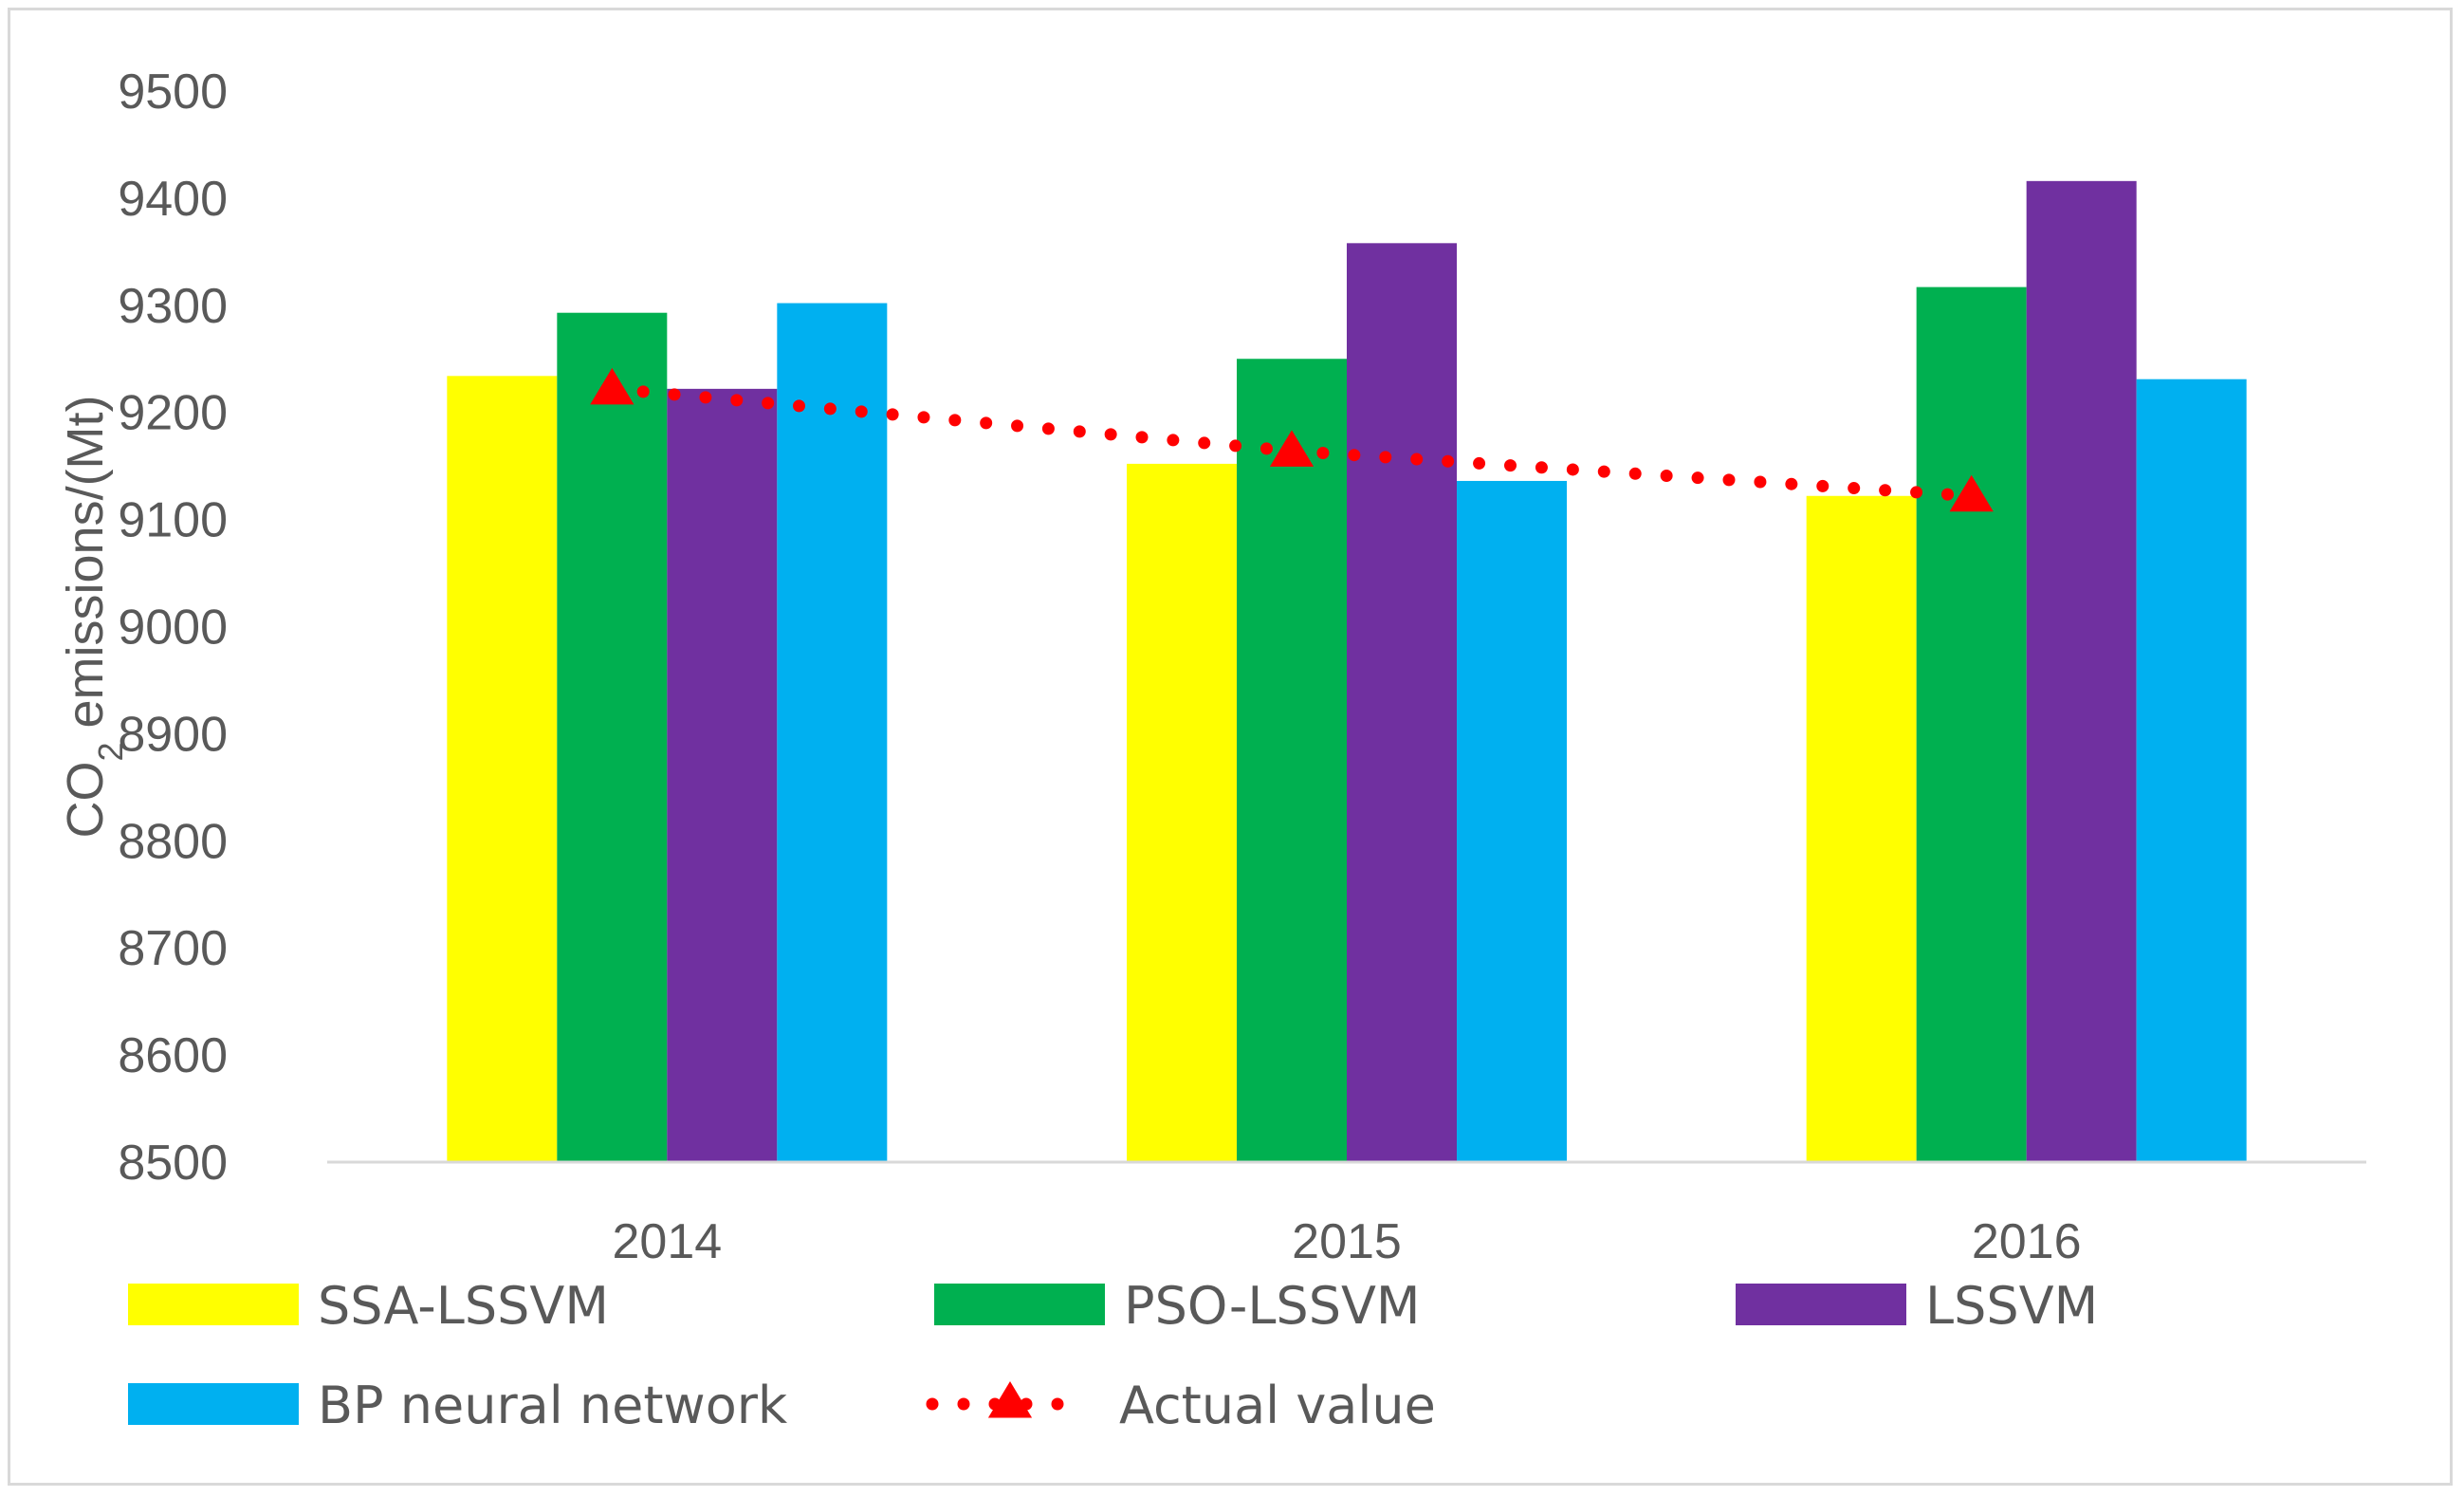 The height and width of the screenshot is (1497, 2464). What do you see at coordinates (1861, 828) in the screenshot?
I see `bar-ssa-lssvm-2016` at bounding box center [1861, 828].